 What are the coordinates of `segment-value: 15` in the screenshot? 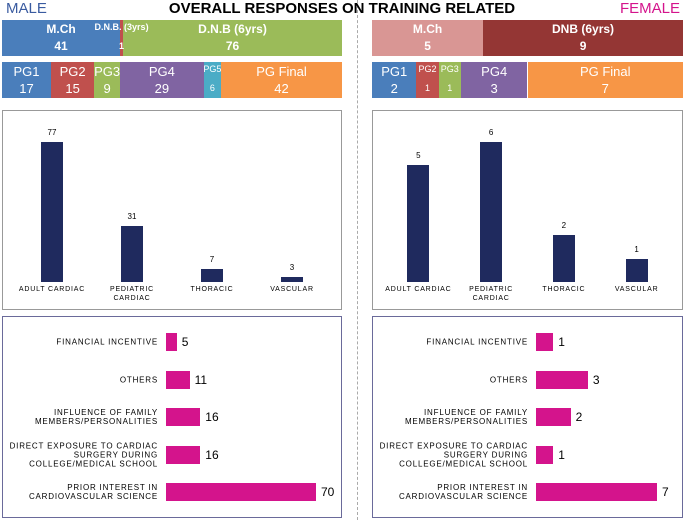 It's located at (72, 88).